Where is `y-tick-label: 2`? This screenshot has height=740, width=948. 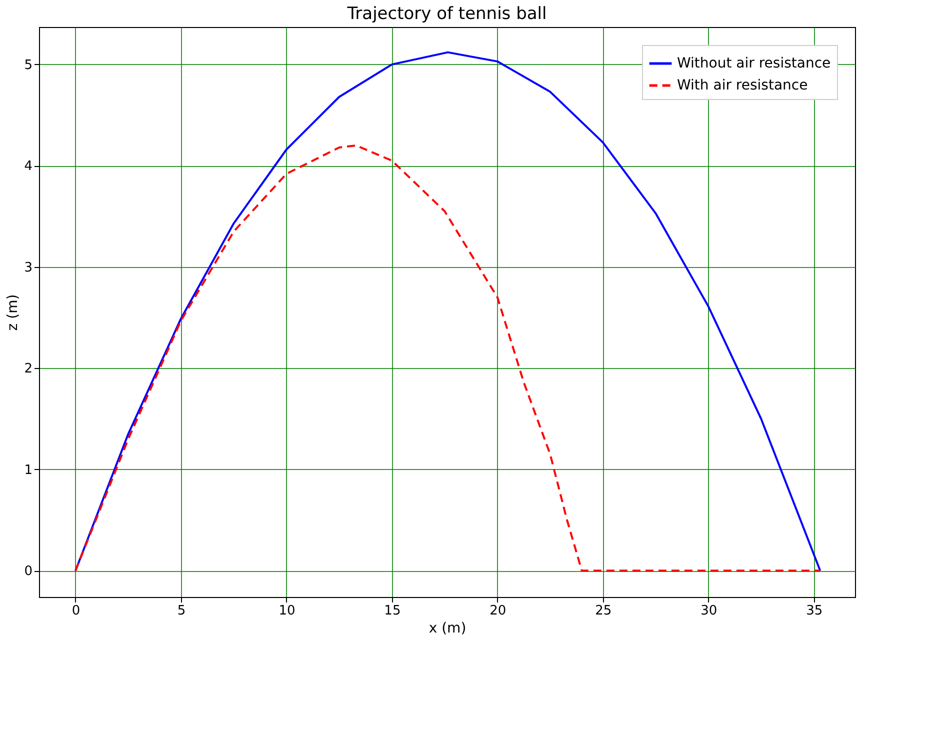 y-tick-label: 2 is located at coordinates (28, 369).